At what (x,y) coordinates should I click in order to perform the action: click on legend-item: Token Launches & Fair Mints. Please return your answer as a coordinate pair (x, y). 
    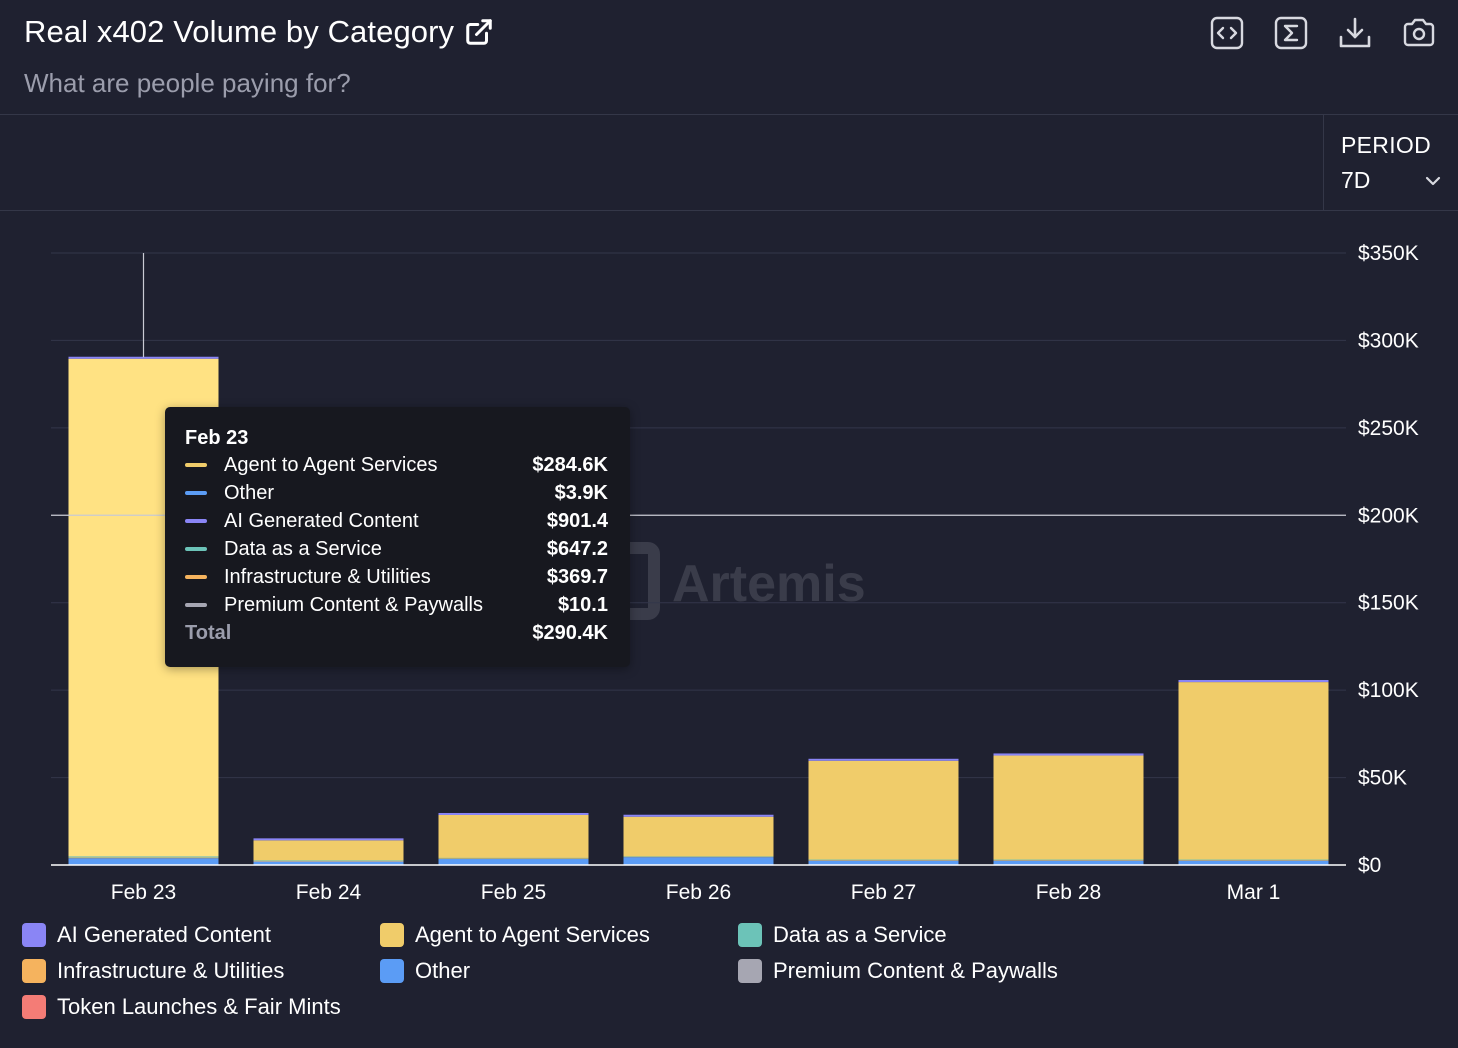
    Looking at the image, I should click on (181, 1007).